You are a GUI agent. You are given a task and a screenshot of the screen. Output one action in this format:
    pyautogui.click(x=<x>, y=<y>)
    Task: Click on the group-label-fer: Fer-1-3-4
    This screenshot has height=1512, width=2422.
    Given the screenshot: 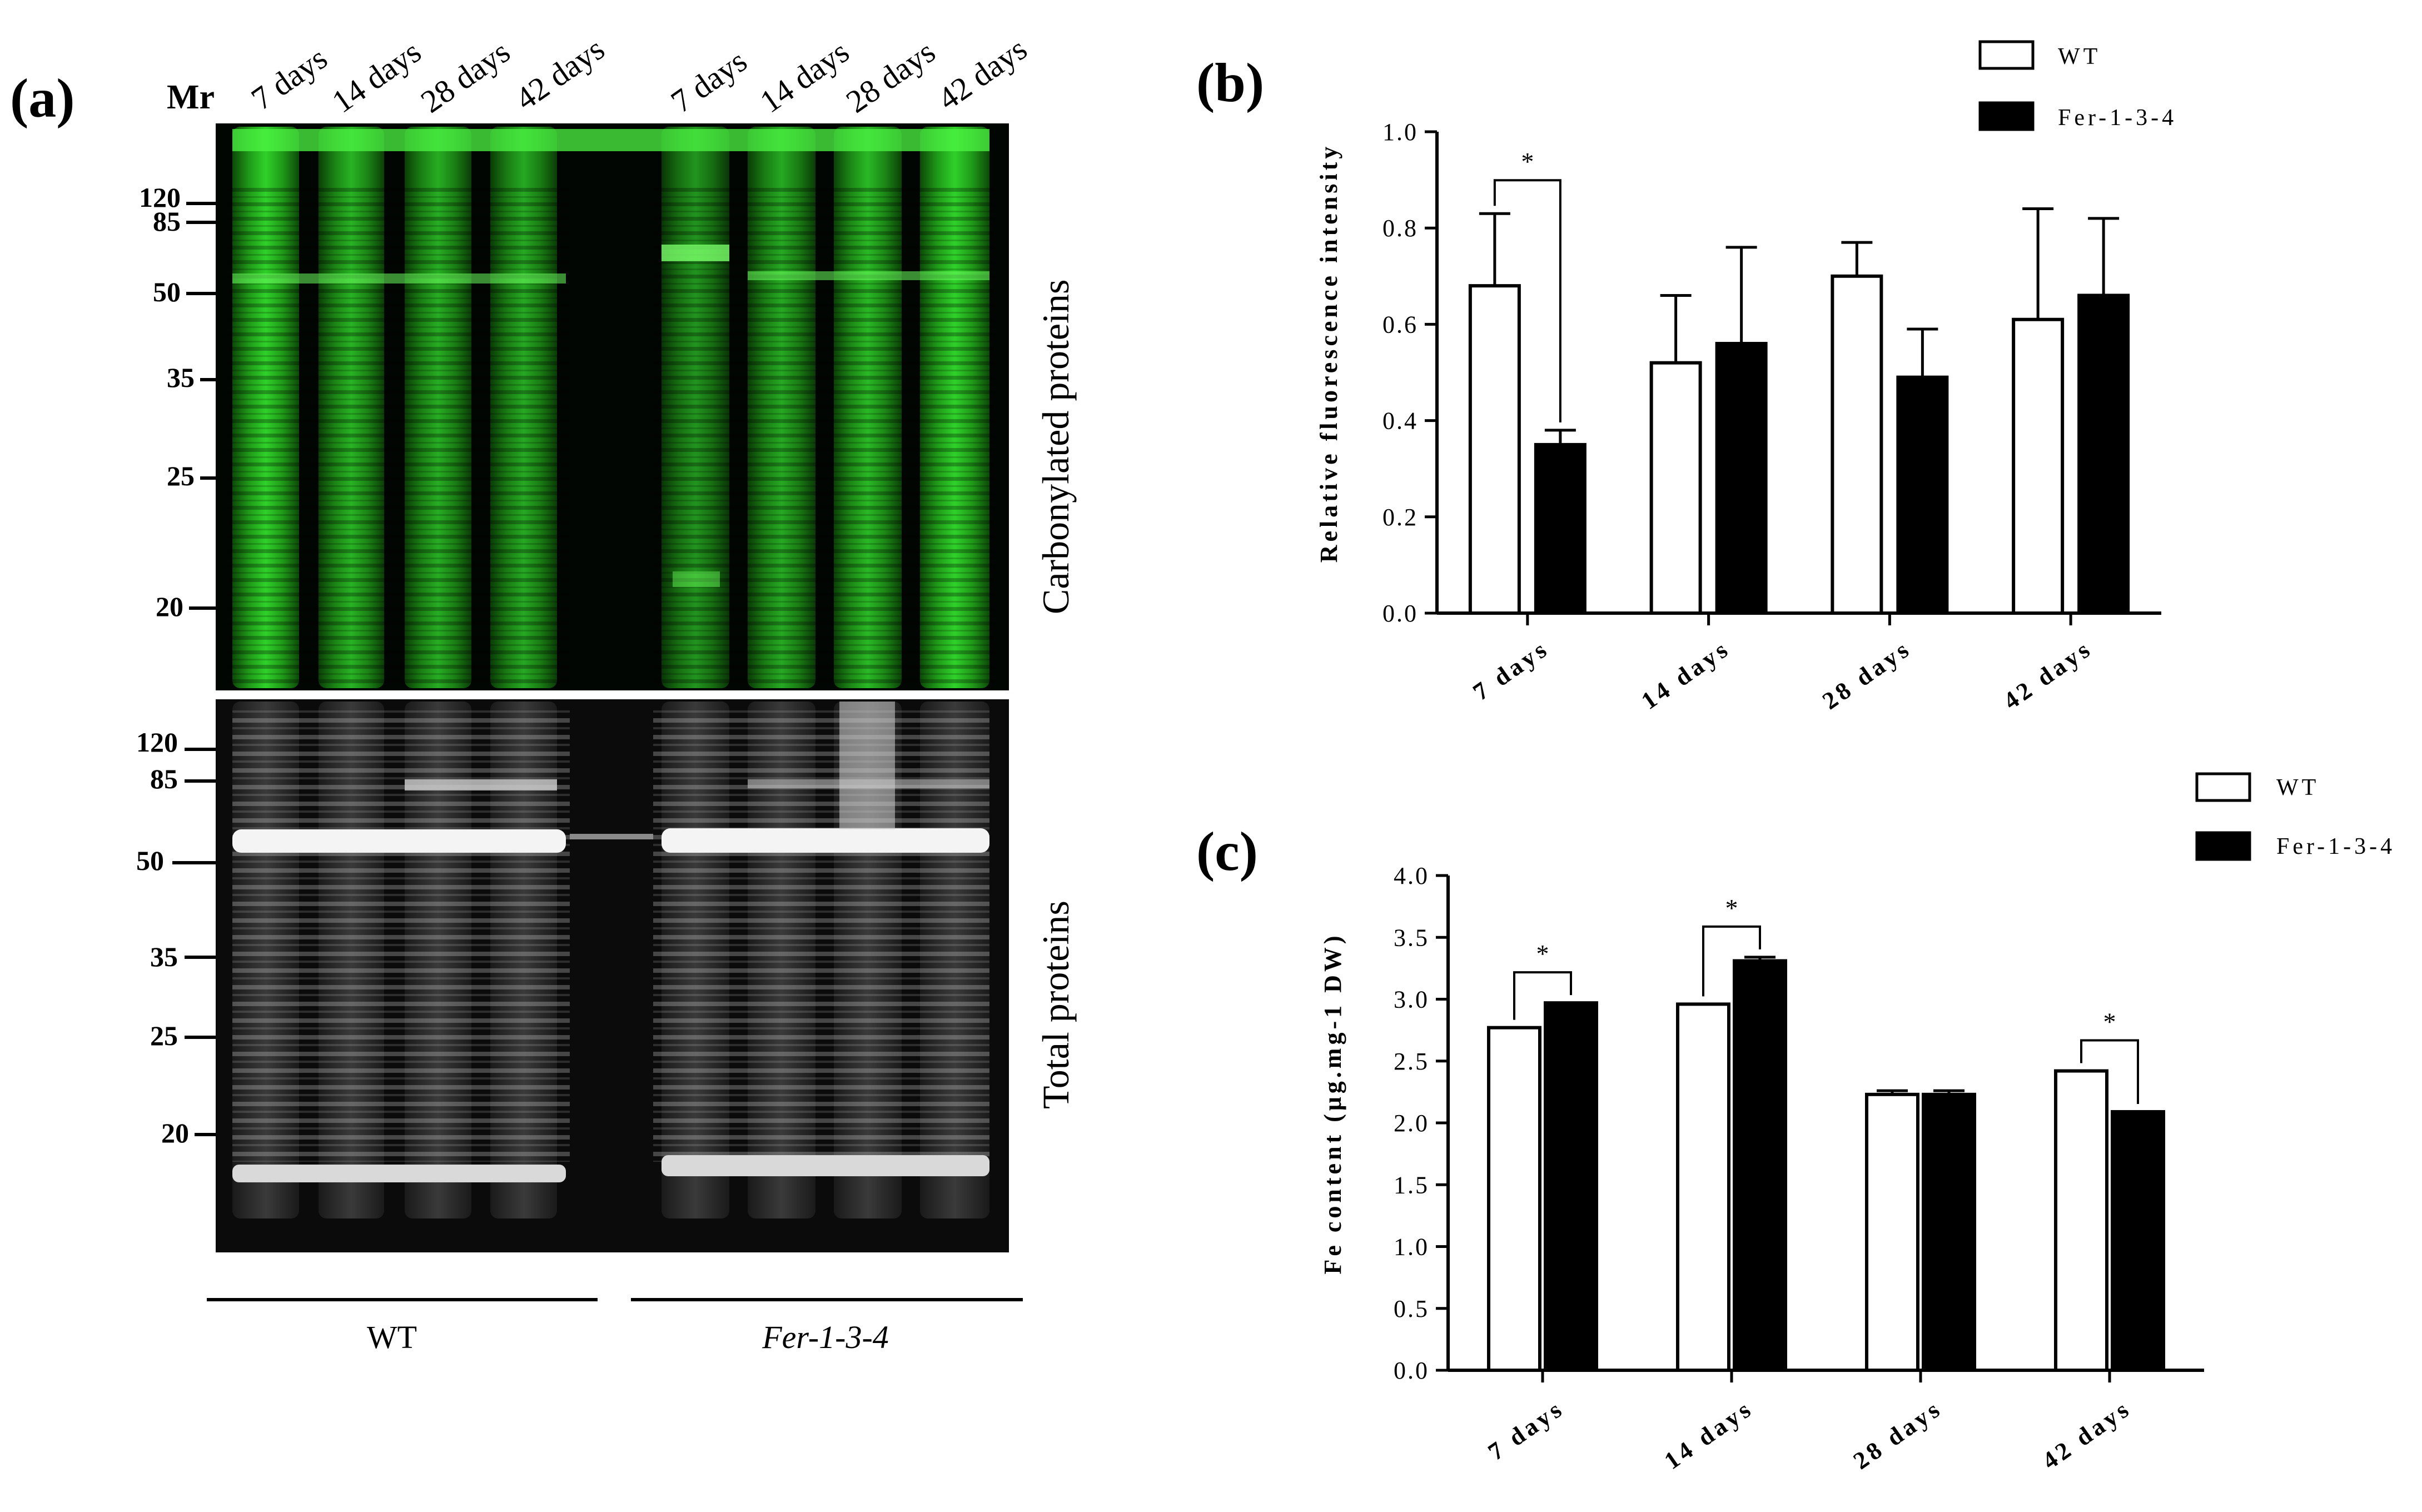 What is the action you would take?
    pyautogui.click(x=825, y=1337)
    